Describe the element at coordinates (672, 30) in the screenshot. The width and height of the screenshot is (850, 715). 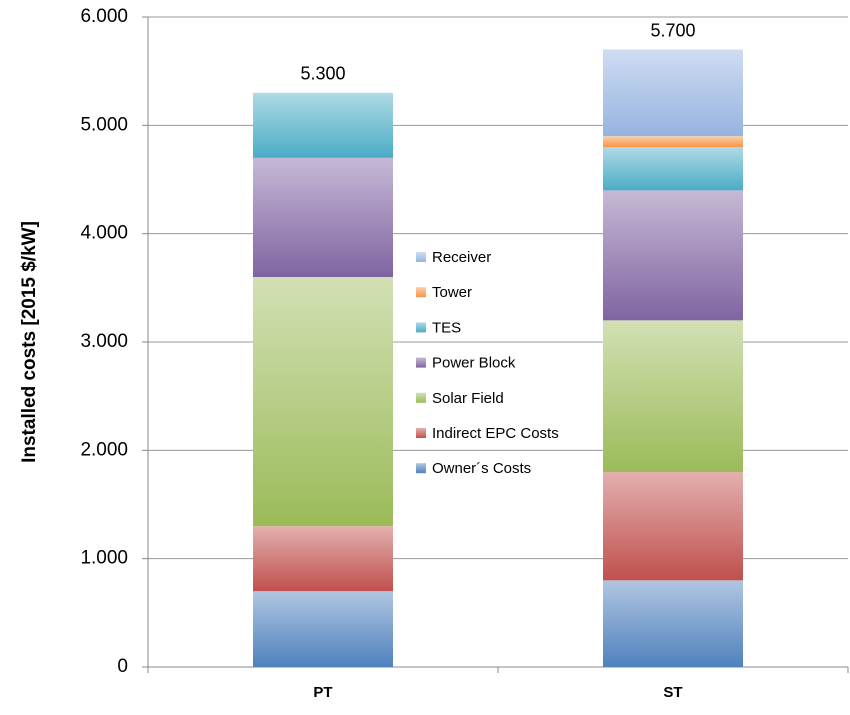
I see `total-label: 5.700` at that location.